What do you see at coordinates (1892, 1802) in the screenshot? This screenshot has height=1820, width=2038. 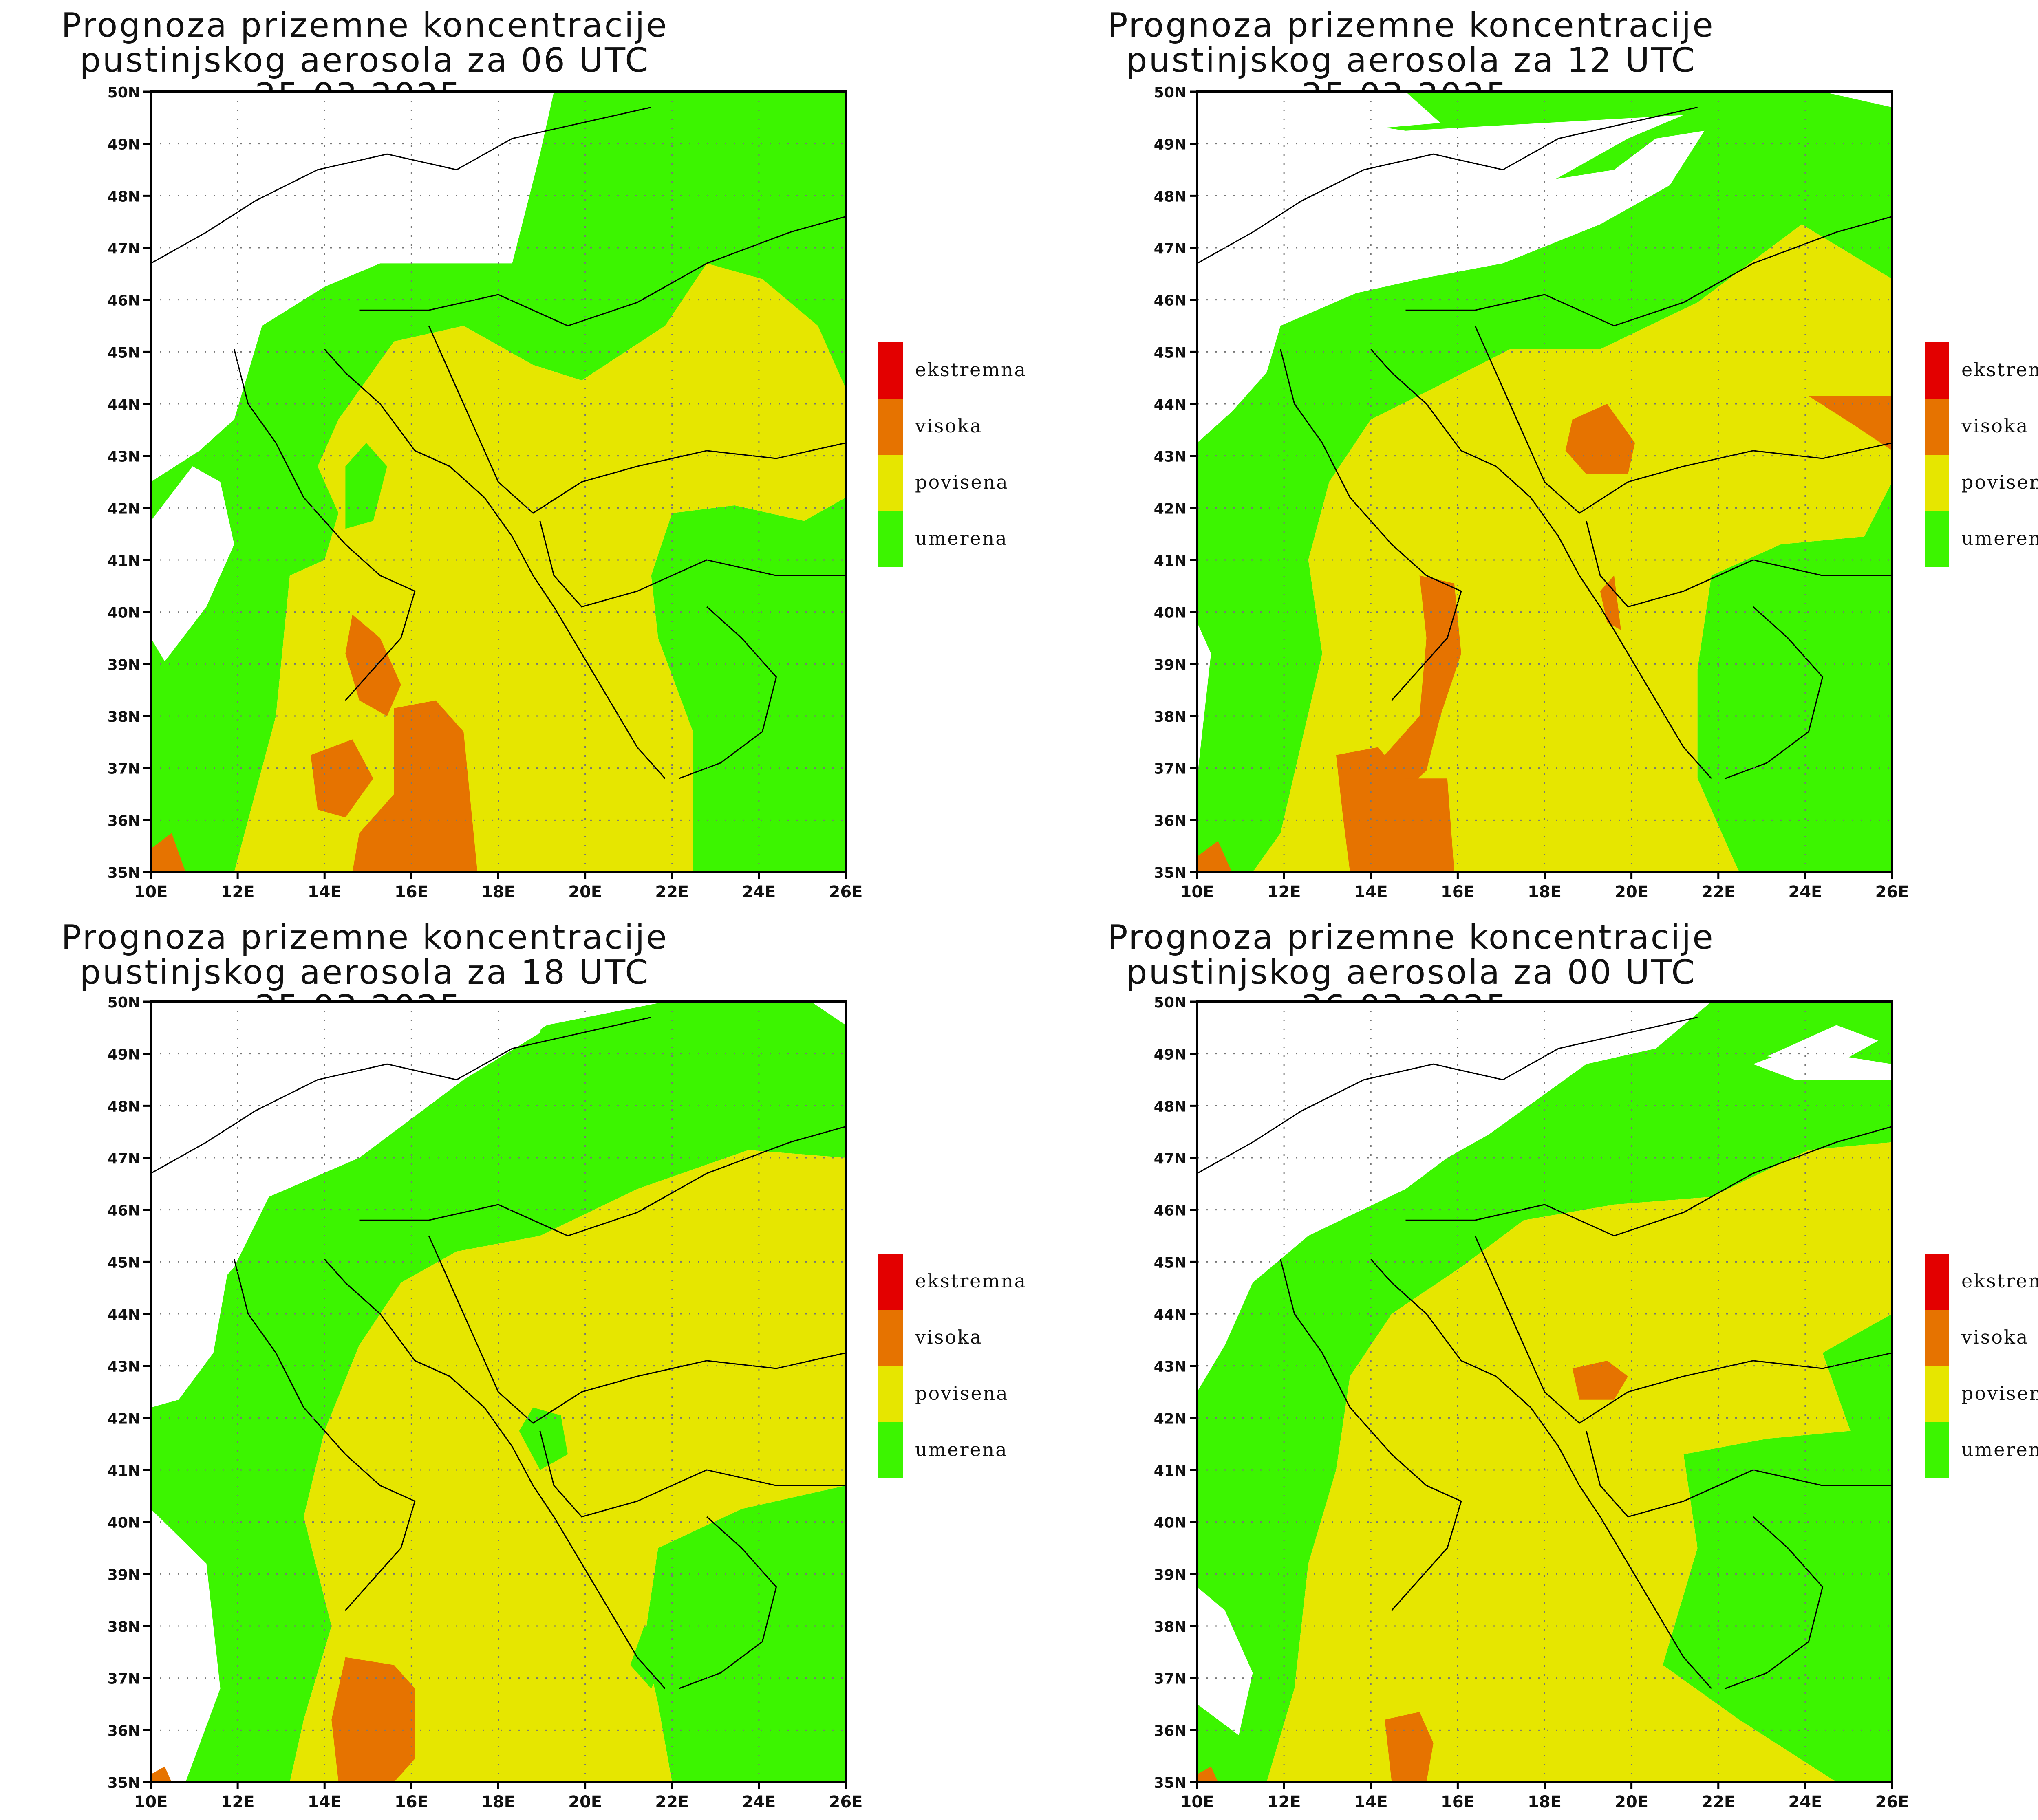 I see `lon-tick-label: 26E` at bounding box center [1892, 1802].